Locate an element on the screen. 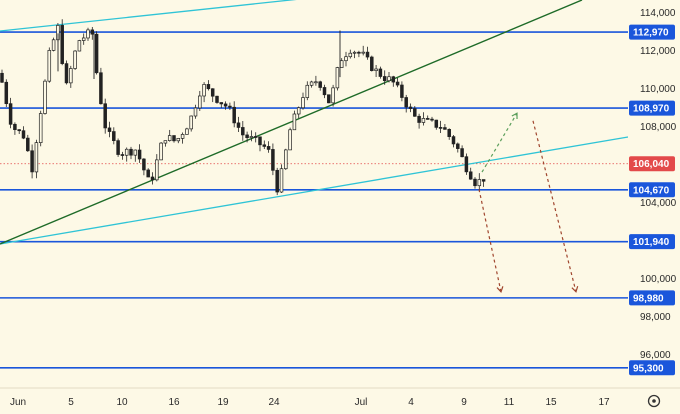 This screenshot has height=414, width=680. chart-settings-button is located at coordinates (654, 401).